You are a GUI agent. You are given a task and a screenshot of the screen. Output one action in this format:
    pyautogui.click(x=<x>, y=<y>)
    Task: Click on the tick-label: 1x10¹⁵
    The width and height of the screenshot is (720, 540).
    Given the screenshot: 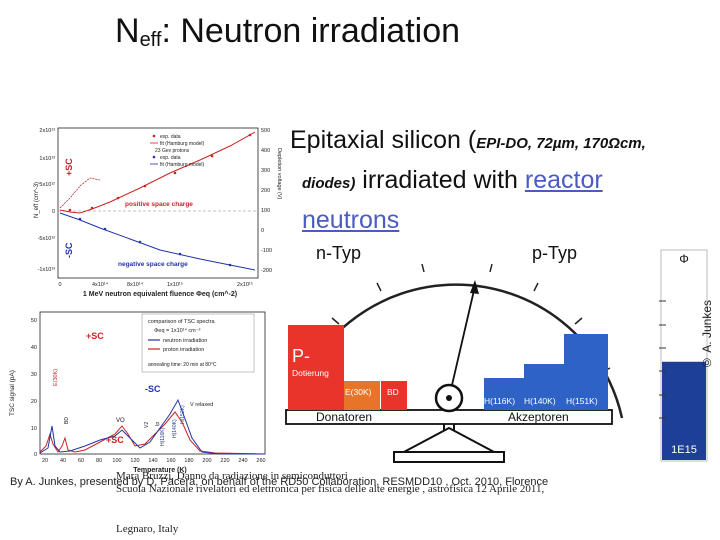 What is the action you would take?
    pyautogui.click(x=175, y=284)
    